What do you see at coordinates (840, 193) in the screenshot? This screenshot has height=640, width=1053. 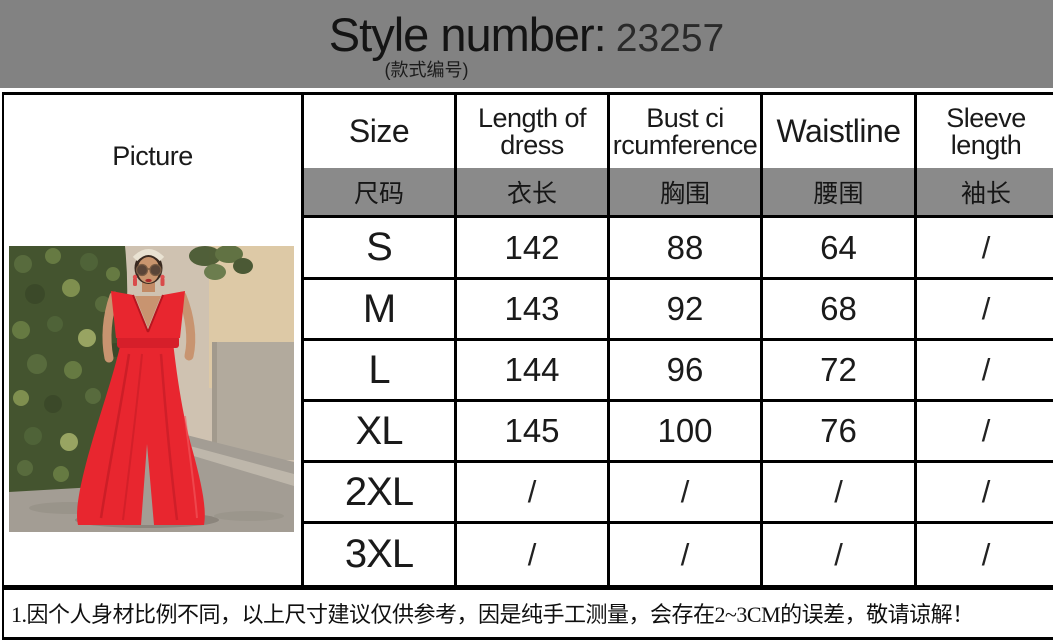 I see `column-header-waistline-cn: 腰围` at bounding box center [840, 193].